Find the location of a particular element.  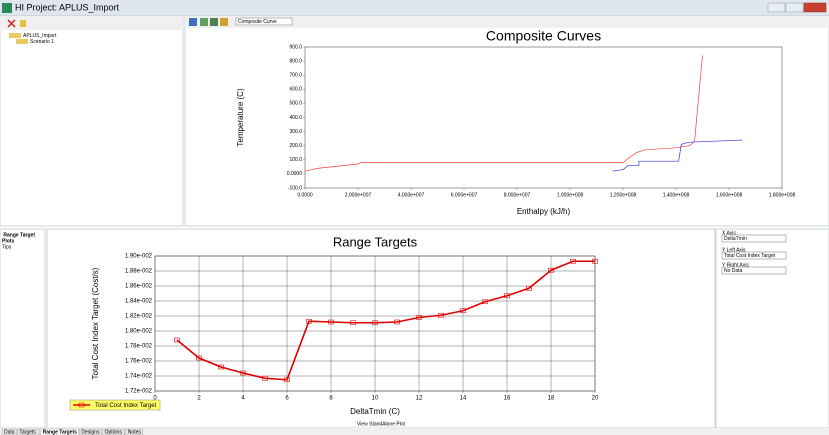

y-tick-label: 1.86e-002 is located at coordinates (139, 287).